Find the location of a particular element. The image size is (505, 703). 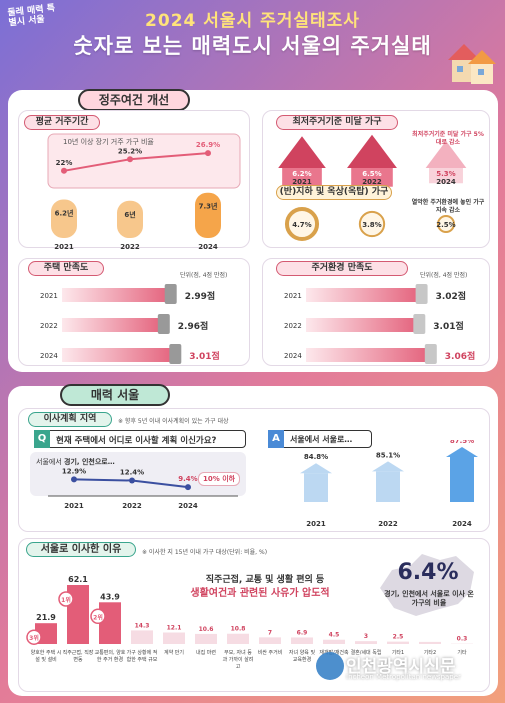

tenure-year: 2021 is located at coordinates (64, 246).